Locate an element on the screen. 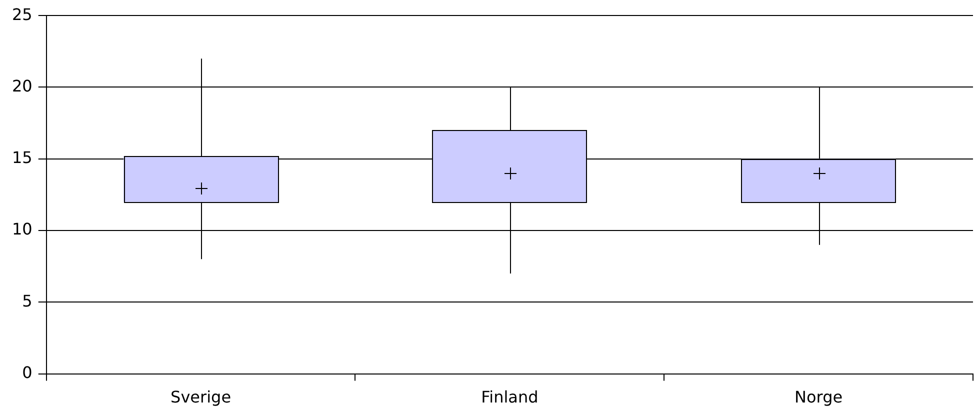  x-tick-label: Sverige is located at coordinates (201, 397).